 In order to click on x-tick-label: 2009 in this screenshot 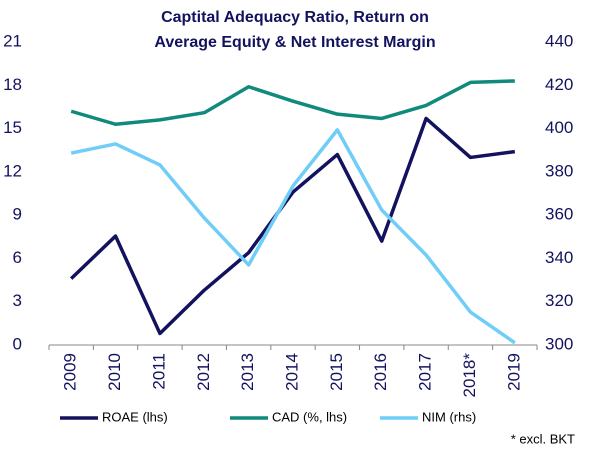, I will do `click(70, 372)`.